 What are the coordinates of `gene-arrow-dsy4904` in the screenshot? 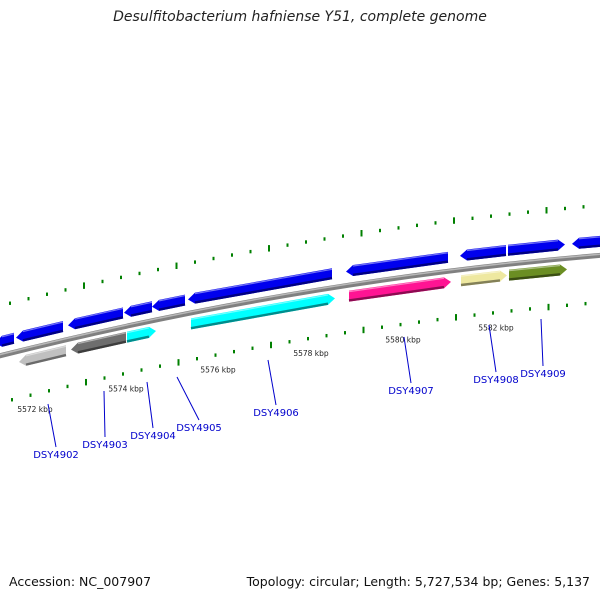 It's located at (141, 334).